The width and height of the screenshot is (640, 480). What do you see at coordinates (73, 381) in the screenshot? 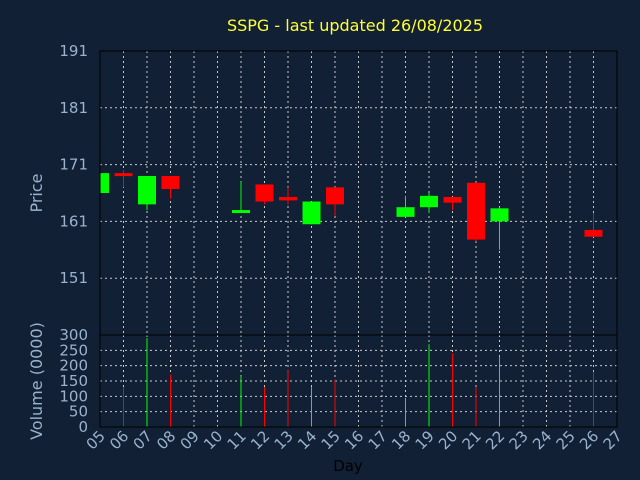
I see `volume-y-tick-label: 150` at bounding box center [73, 381].